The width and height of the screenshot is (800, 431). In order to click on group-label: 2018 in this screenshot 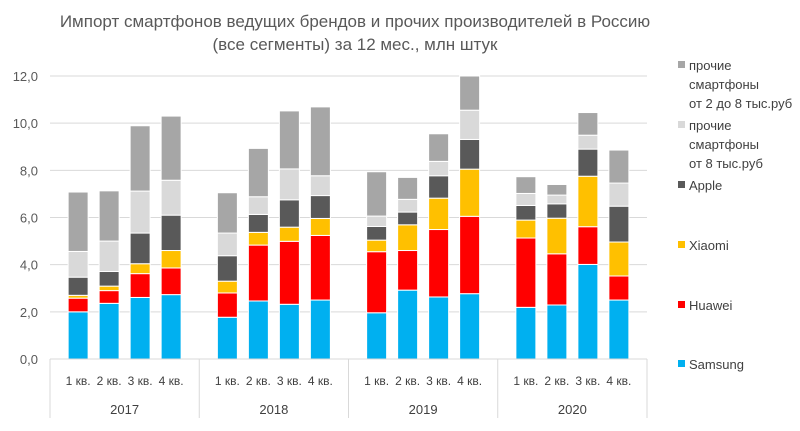, I will do `click(273, 409)`.